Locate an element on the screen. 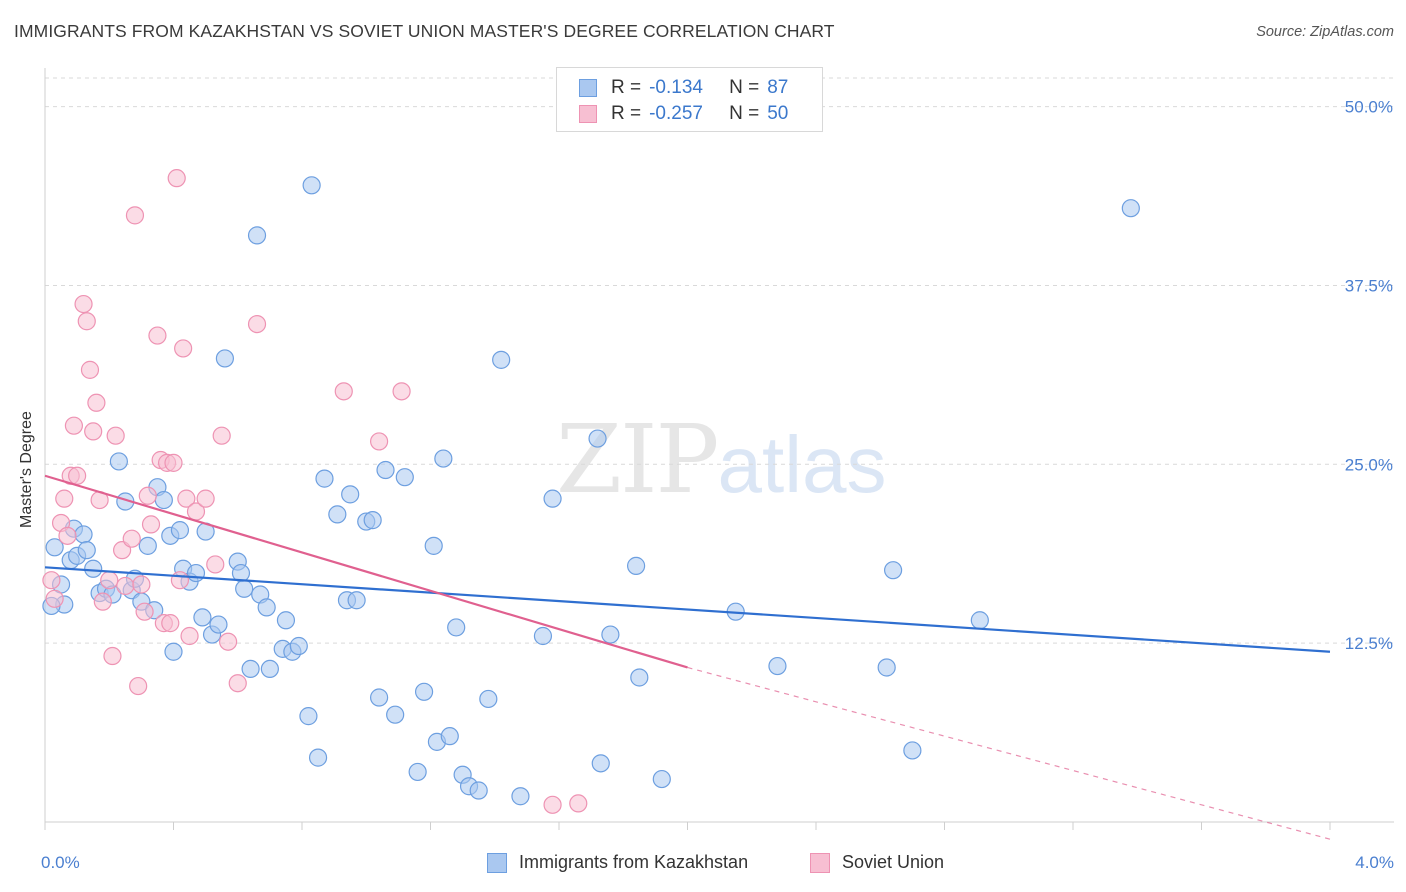  y-axis-label: Master's Degree is located at coordinates (26, 469).